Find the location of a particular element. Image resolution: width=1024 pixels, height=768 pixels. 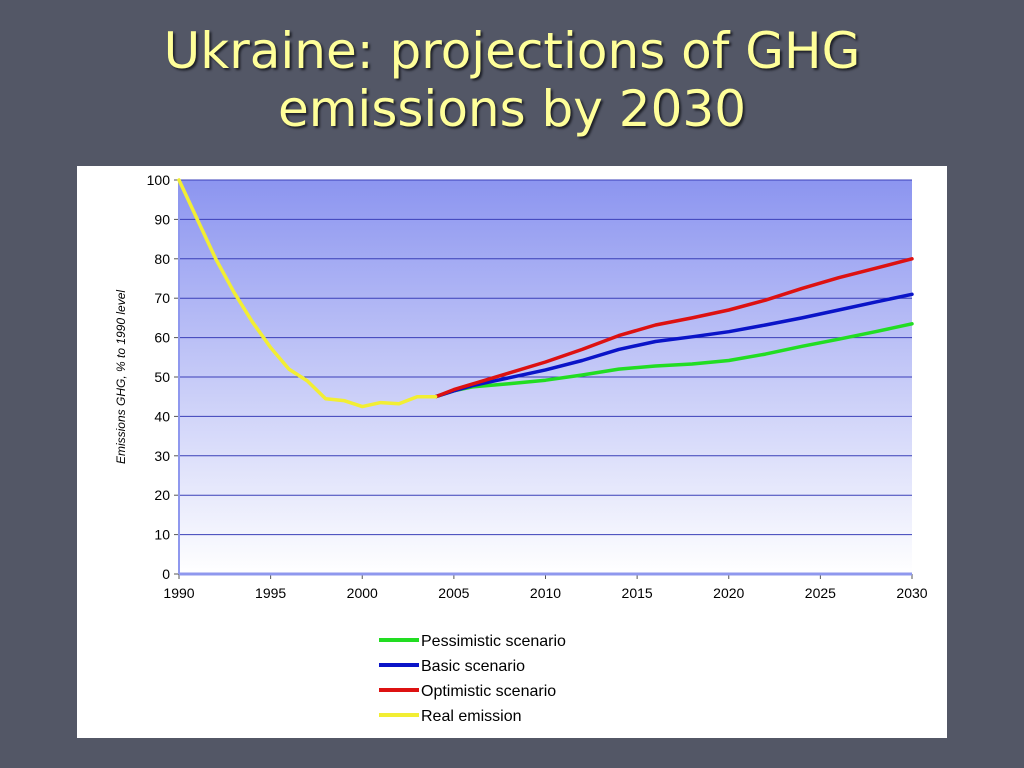

x-tick-label: 2030 is located at coordinates (911, 593).